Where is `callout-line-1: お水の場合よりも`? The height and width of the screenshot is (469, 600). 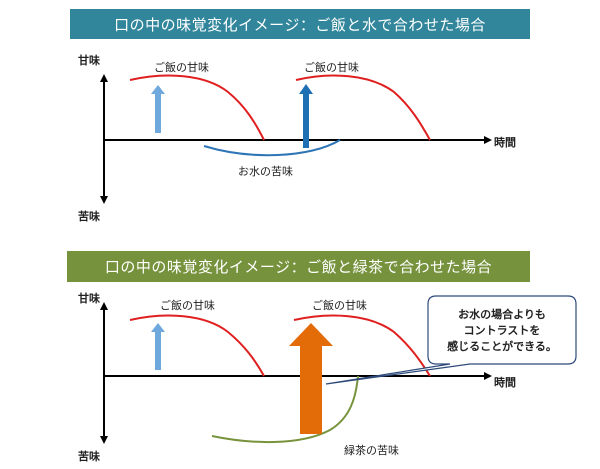 callout-line-1: お水の場合よりも is located at coordinates (502, 314).